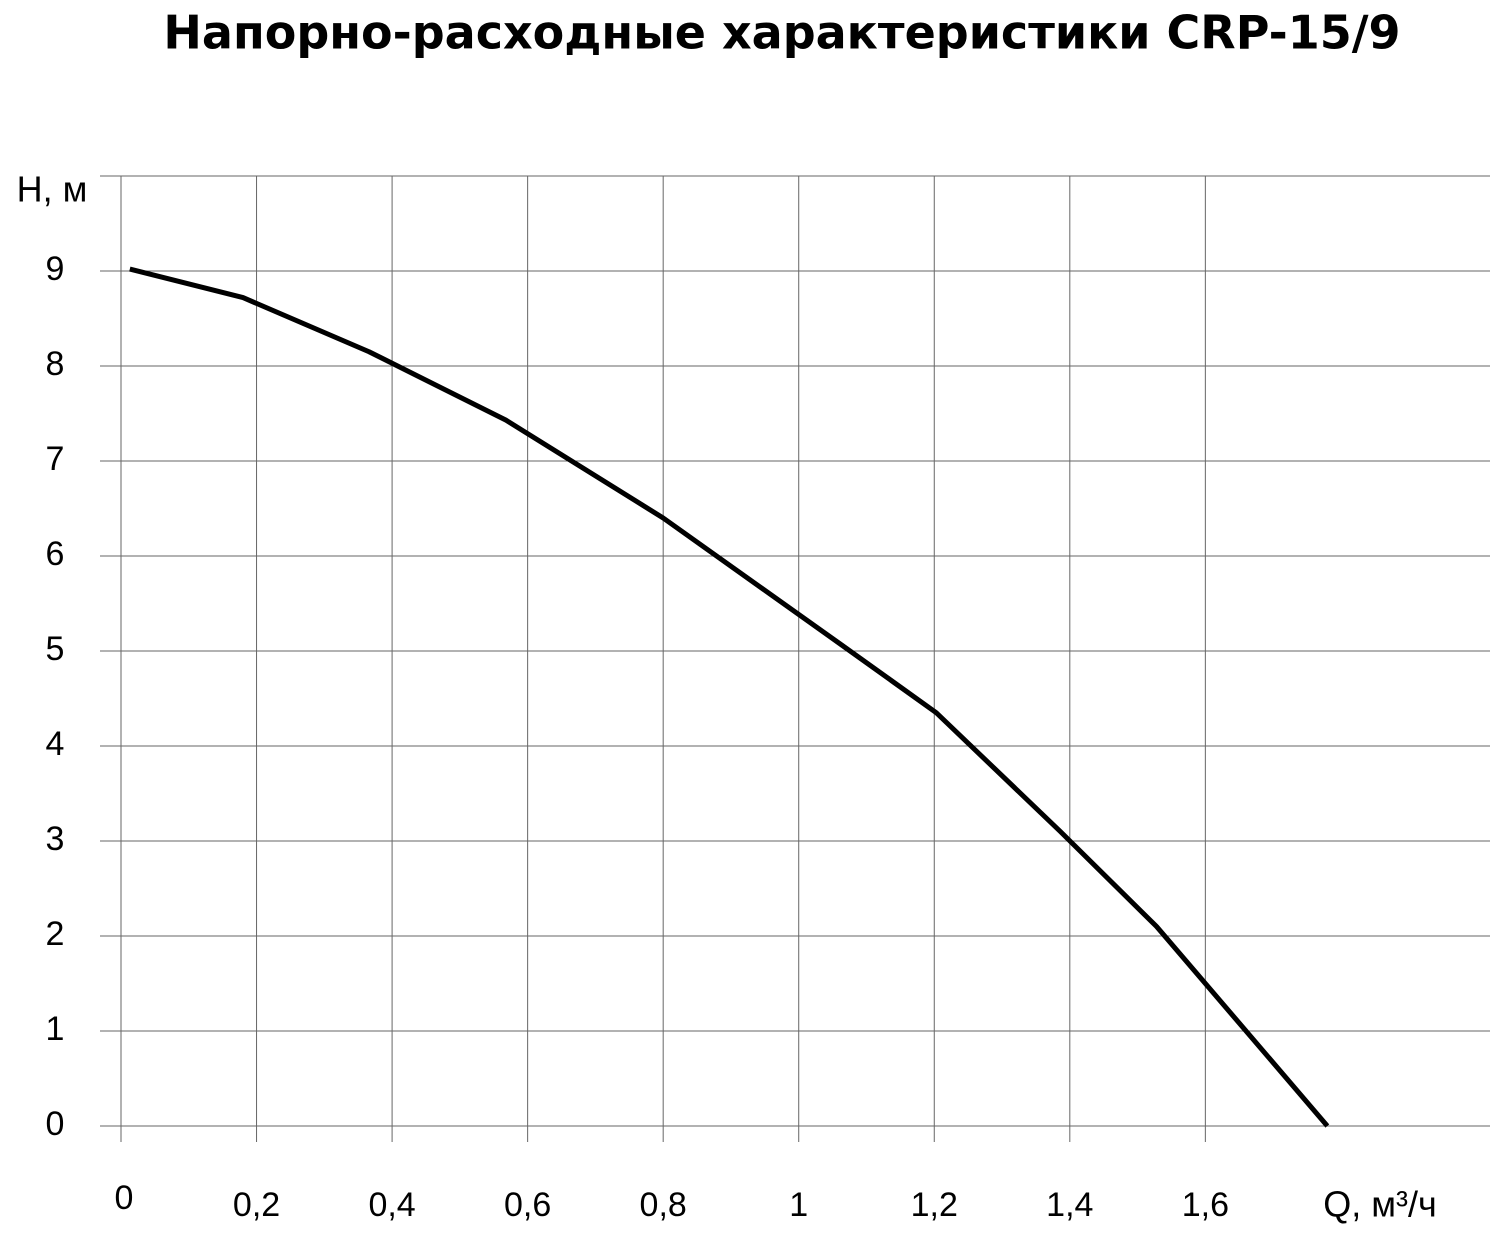 The image size is (1500, 1239). What do you see at coordinates (124, 1198) in the screenshot?
I see `x-tick-label: 0` at bounding box center [124, 1198].